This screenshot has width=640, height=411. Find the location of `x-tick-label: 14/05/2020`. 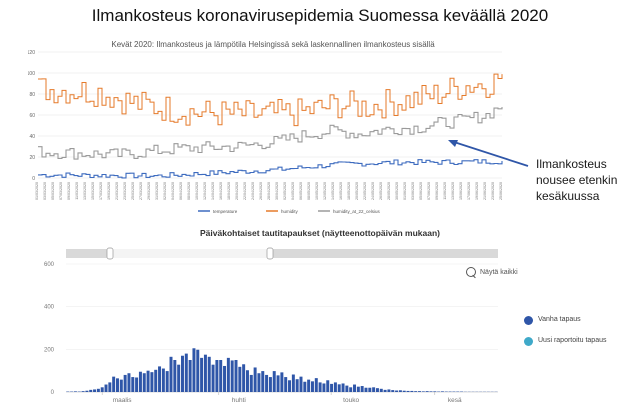

x-tick-label: 14/05/2020 is located at coordinates (333, 191).